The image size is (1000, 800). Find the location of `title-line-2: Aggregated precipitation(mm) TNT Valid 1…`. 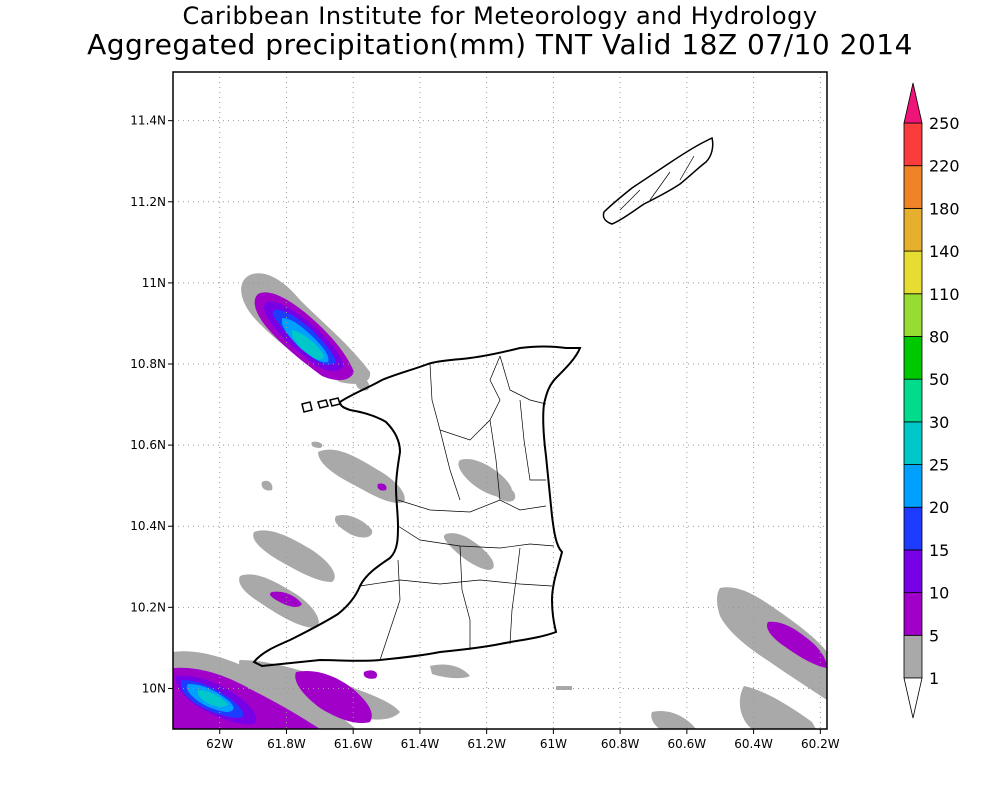

title-line-2: Aggregated precipitation(mm) TNT Valid 1… is located at coordinates (500, 44).